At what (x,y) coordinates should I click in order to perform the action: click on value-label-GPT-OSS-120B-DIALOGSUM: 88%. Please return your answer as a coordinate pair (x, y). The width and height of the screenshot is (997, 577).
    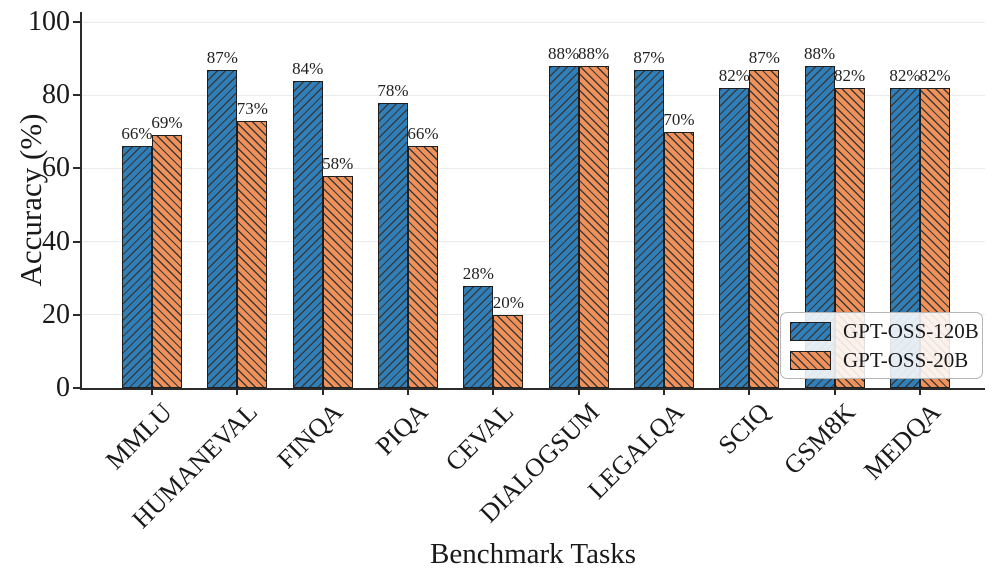
    Looking at the image, I should click on (564, 53).